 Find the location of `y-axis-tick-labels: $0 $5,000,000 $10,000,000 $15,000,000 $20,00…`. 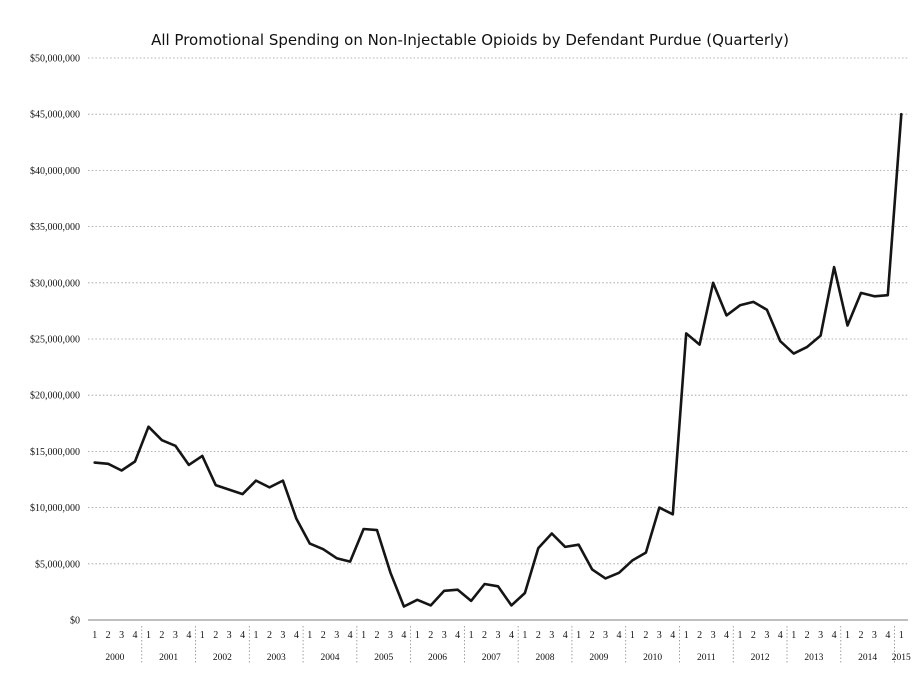

y-axis-tick-labels: $0 $5,000,000 $10,000,000 $15,000,000 $20,00… is located at coordinates (55, 340).